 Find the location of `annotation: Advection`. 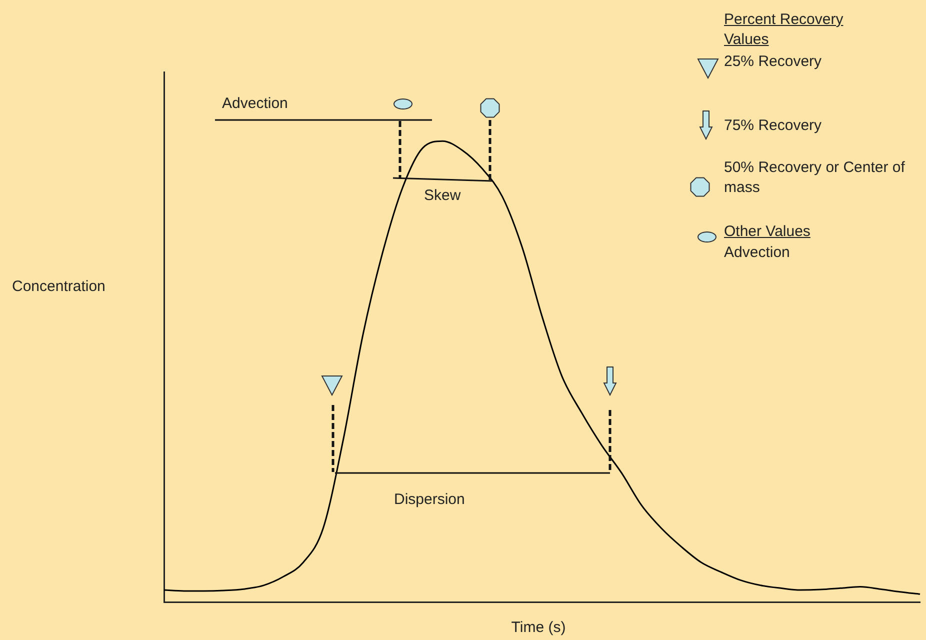

annotation: Advection is located at coordinates (757, 253).